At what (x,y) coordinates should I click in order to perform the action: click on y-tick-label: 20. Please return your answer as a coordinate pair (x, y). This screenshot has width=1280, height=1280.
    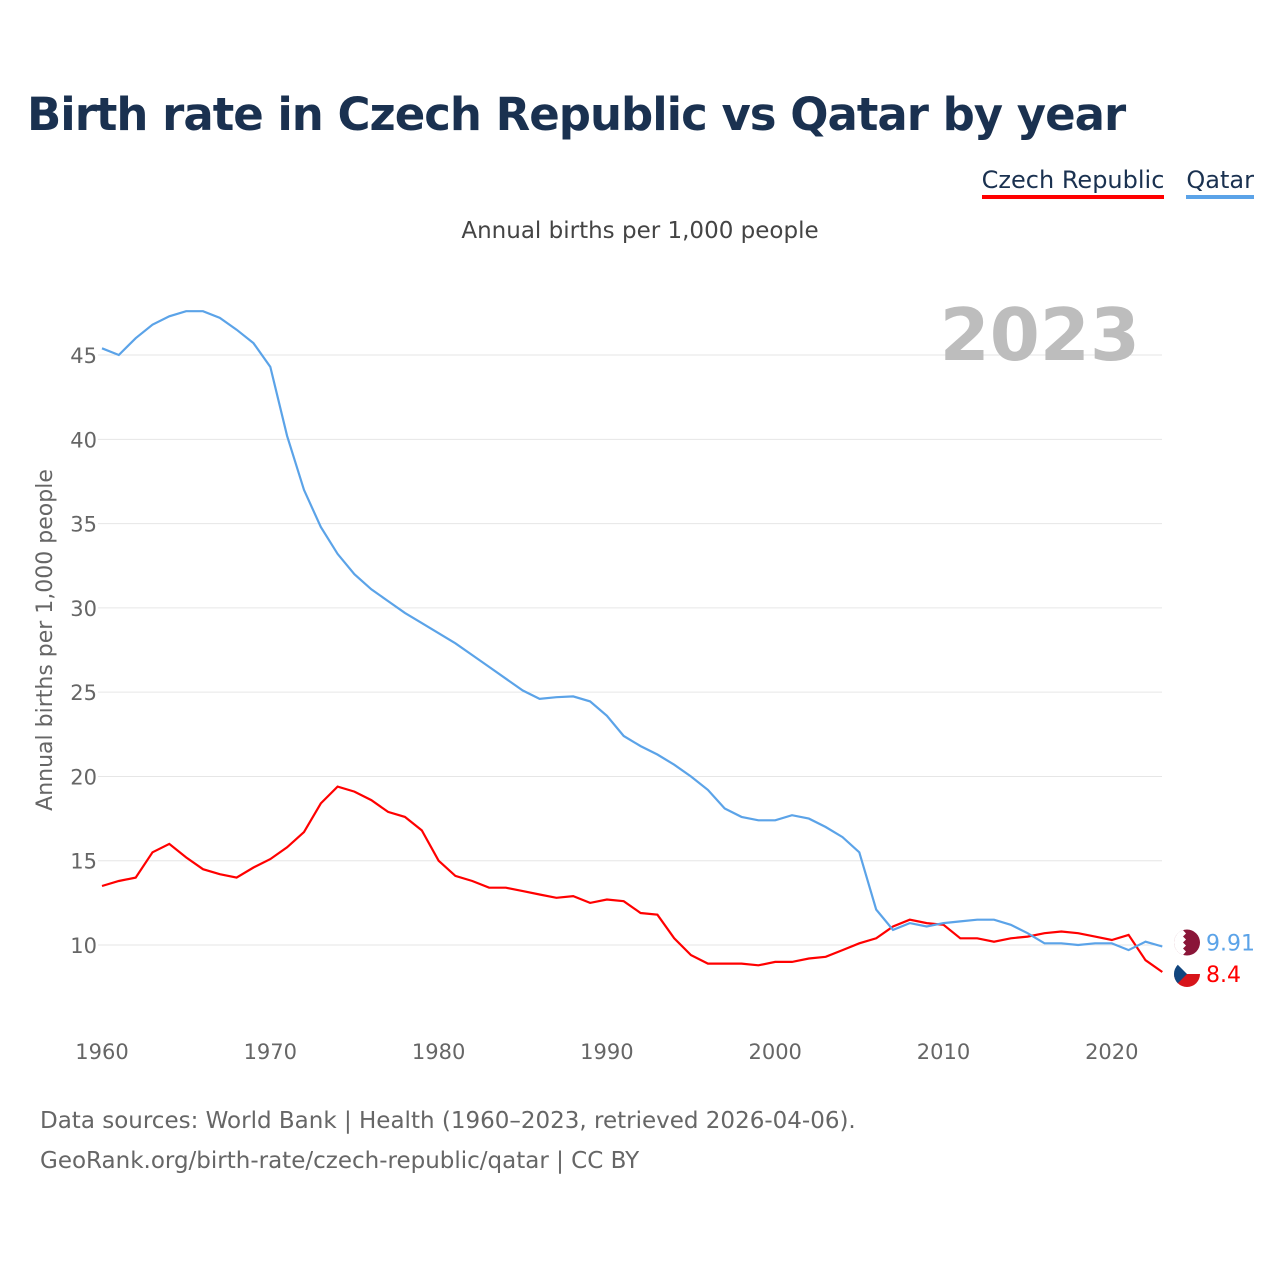
    Looking at the image, I should click on (83, 777).